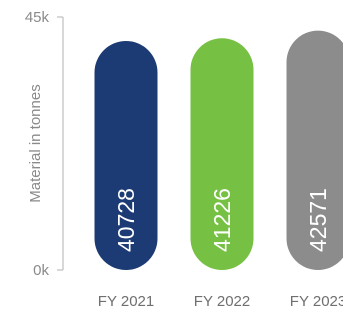  What do you see at coordinates (318, 220) in the screenshot?
I see `bar-value-label: 42571` at bounding box center [318, 220].